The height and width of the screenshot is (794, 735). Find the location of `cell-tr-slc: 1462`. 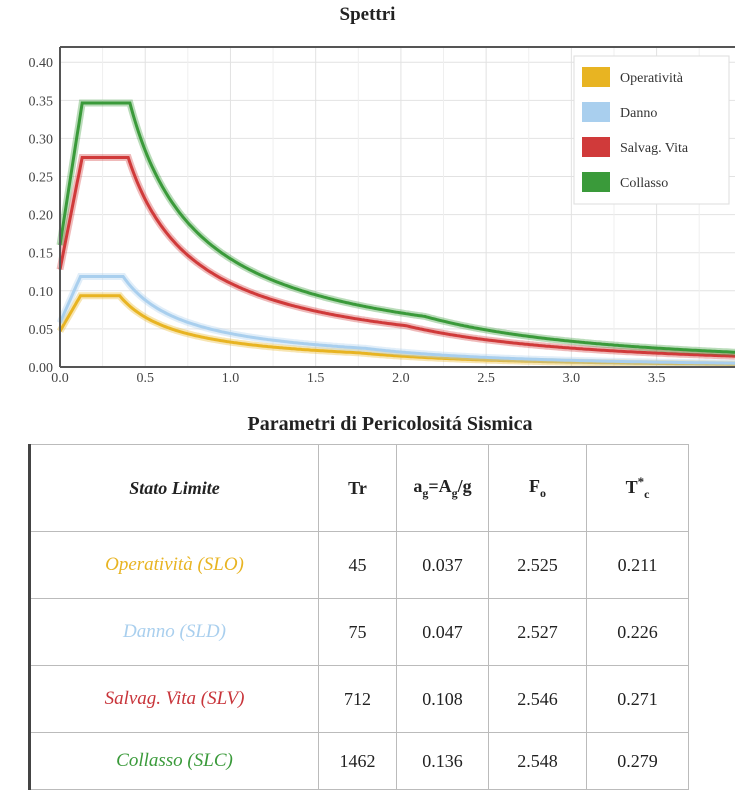

cell-tr-slc: 1462 is located at coordinates (357, 761).